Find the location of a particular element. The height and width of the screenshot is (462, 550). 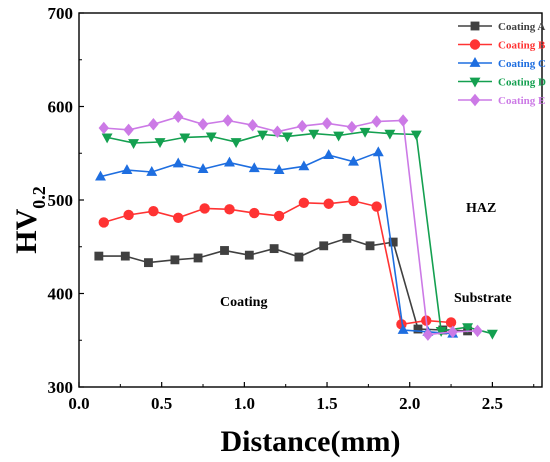

legend-label-coating-d: Coating D is located at coordinates (522, 83).